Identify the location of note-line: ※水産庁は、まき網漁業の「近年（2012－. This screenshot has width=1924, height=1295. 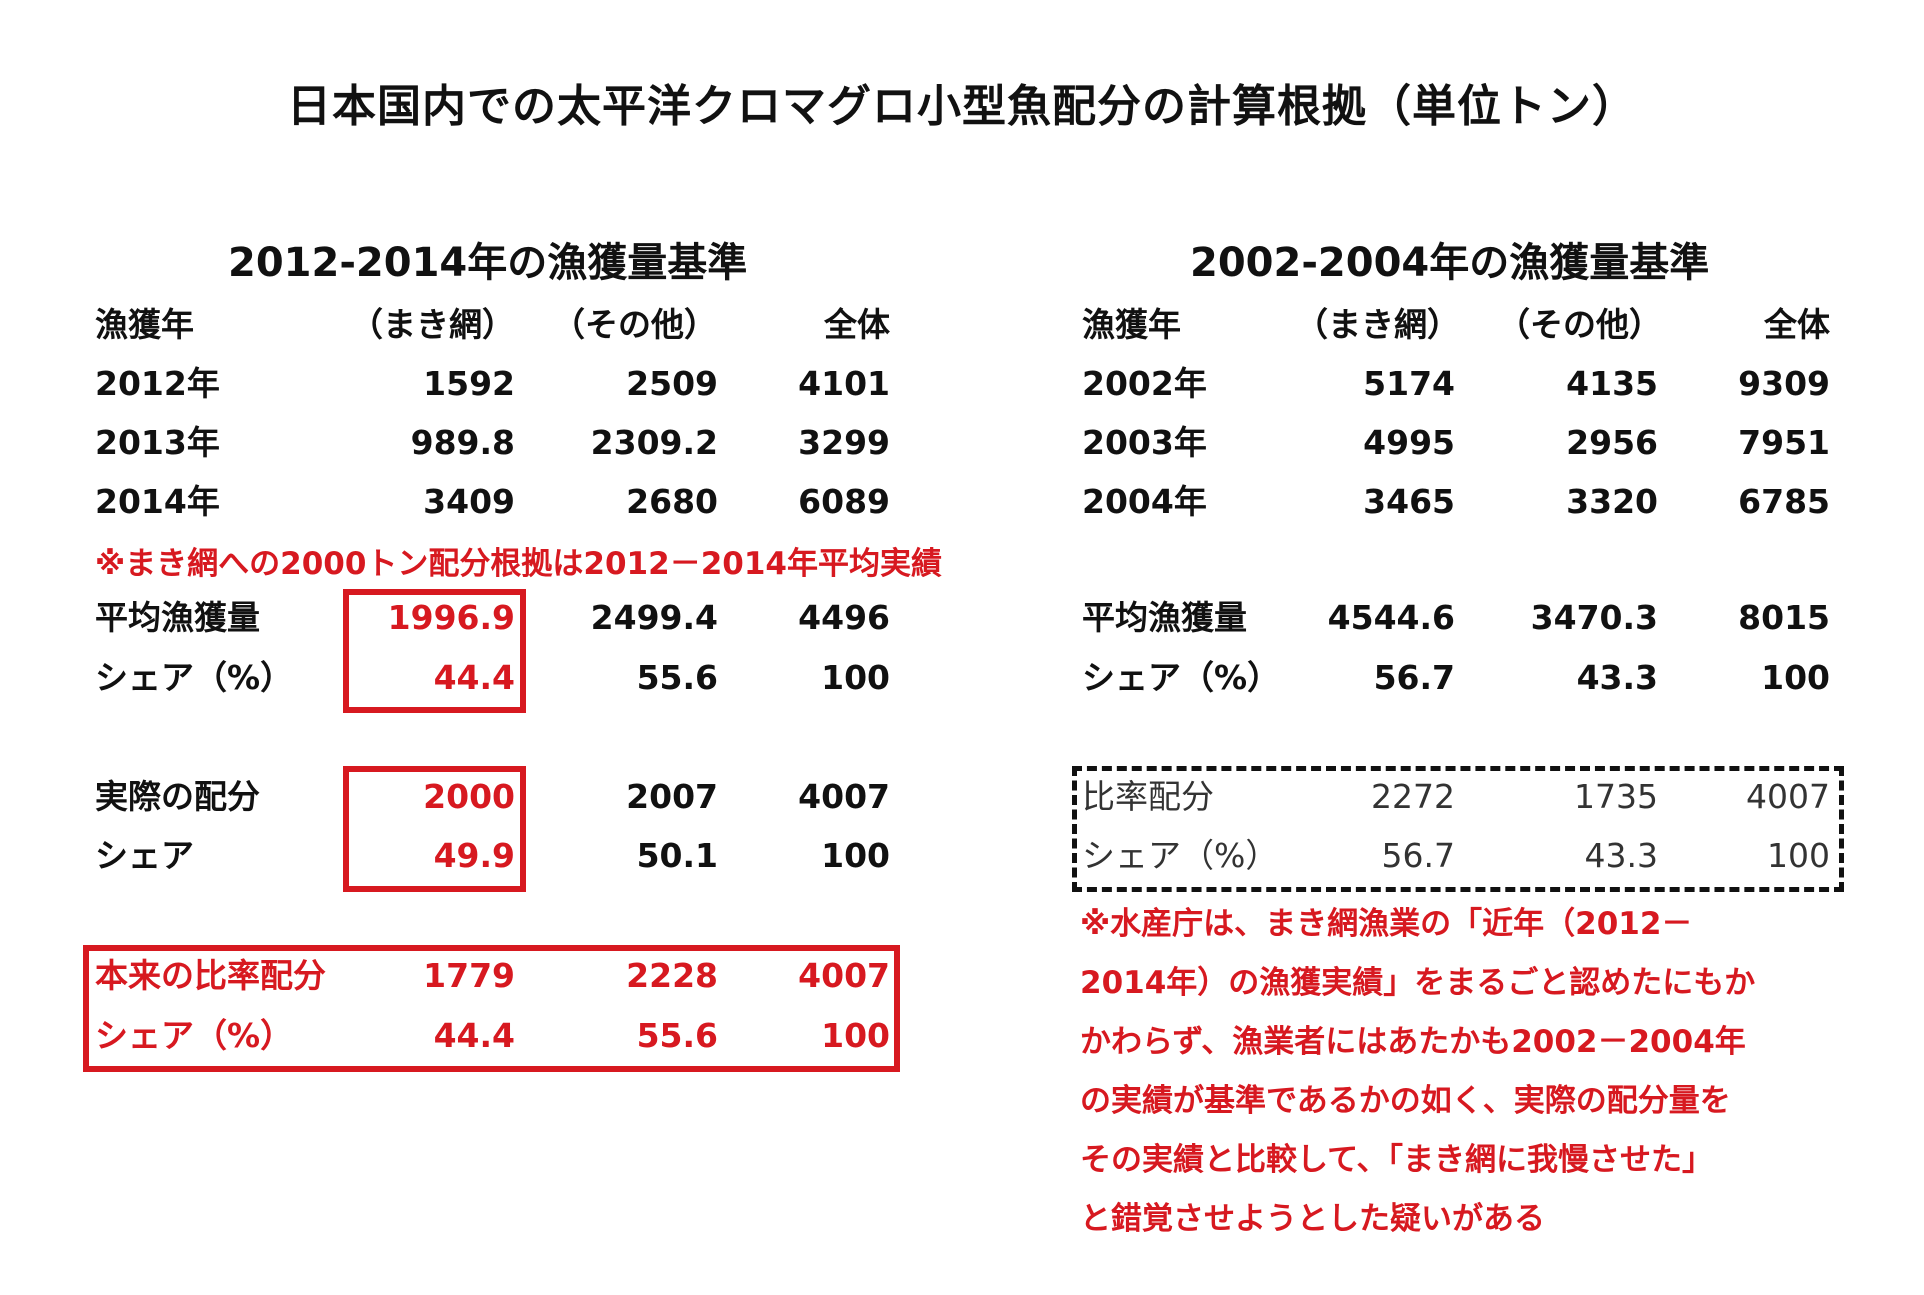
(1386, 924).